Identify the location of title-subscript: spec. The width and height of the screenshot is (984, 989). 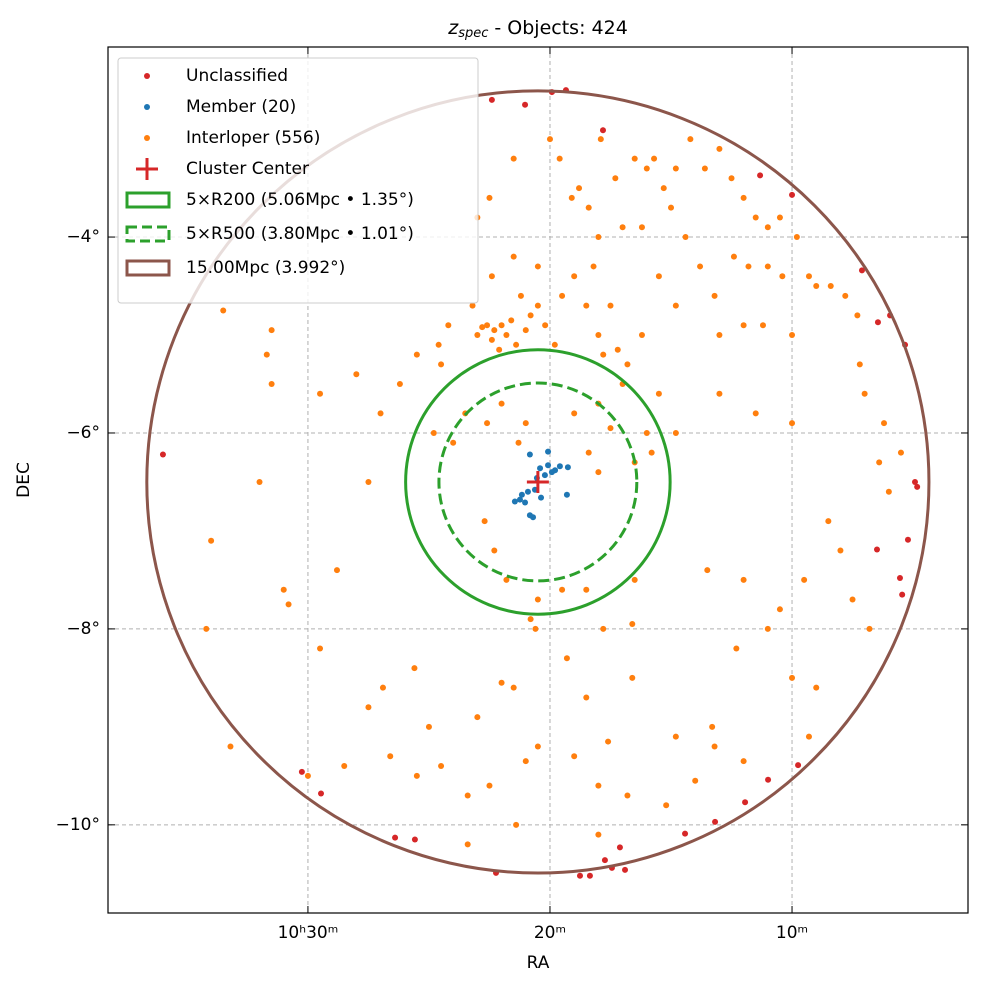
(473, 33).